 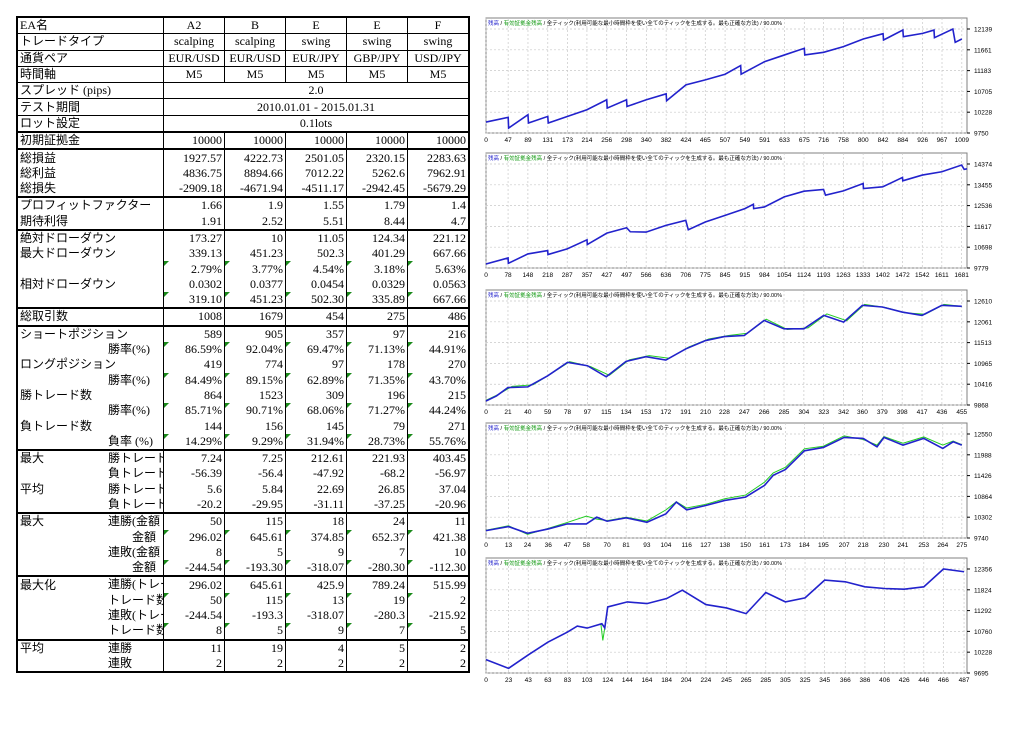 What do you see at coordinates (438, 333) in the screenshot?
I see `value-cell: 216` at bounding box center [438, 333].